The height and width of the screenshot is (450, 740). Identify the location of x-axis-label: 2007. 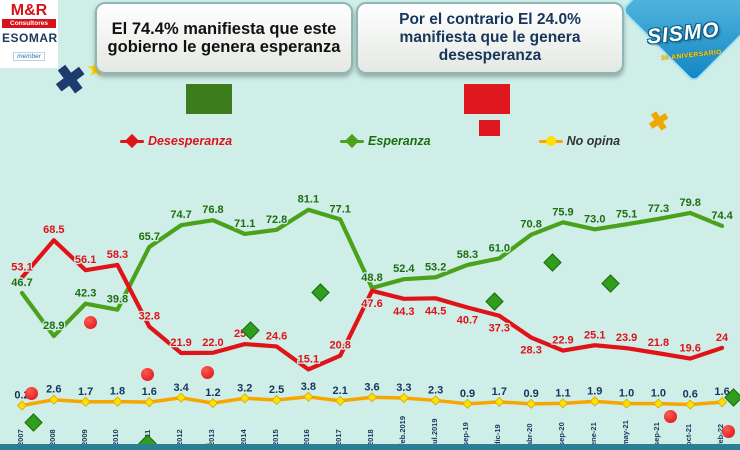
(20, 437).